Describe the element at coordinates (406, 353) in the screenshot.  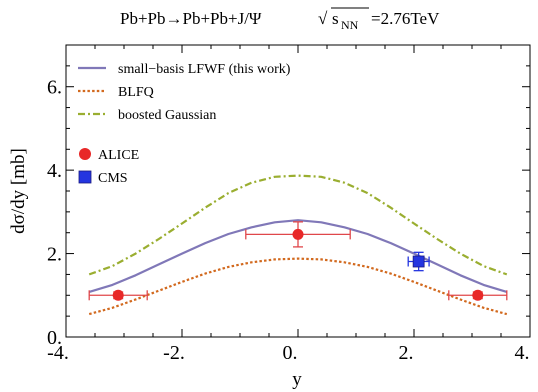
I see `x-tick-label: 2.` at that location.